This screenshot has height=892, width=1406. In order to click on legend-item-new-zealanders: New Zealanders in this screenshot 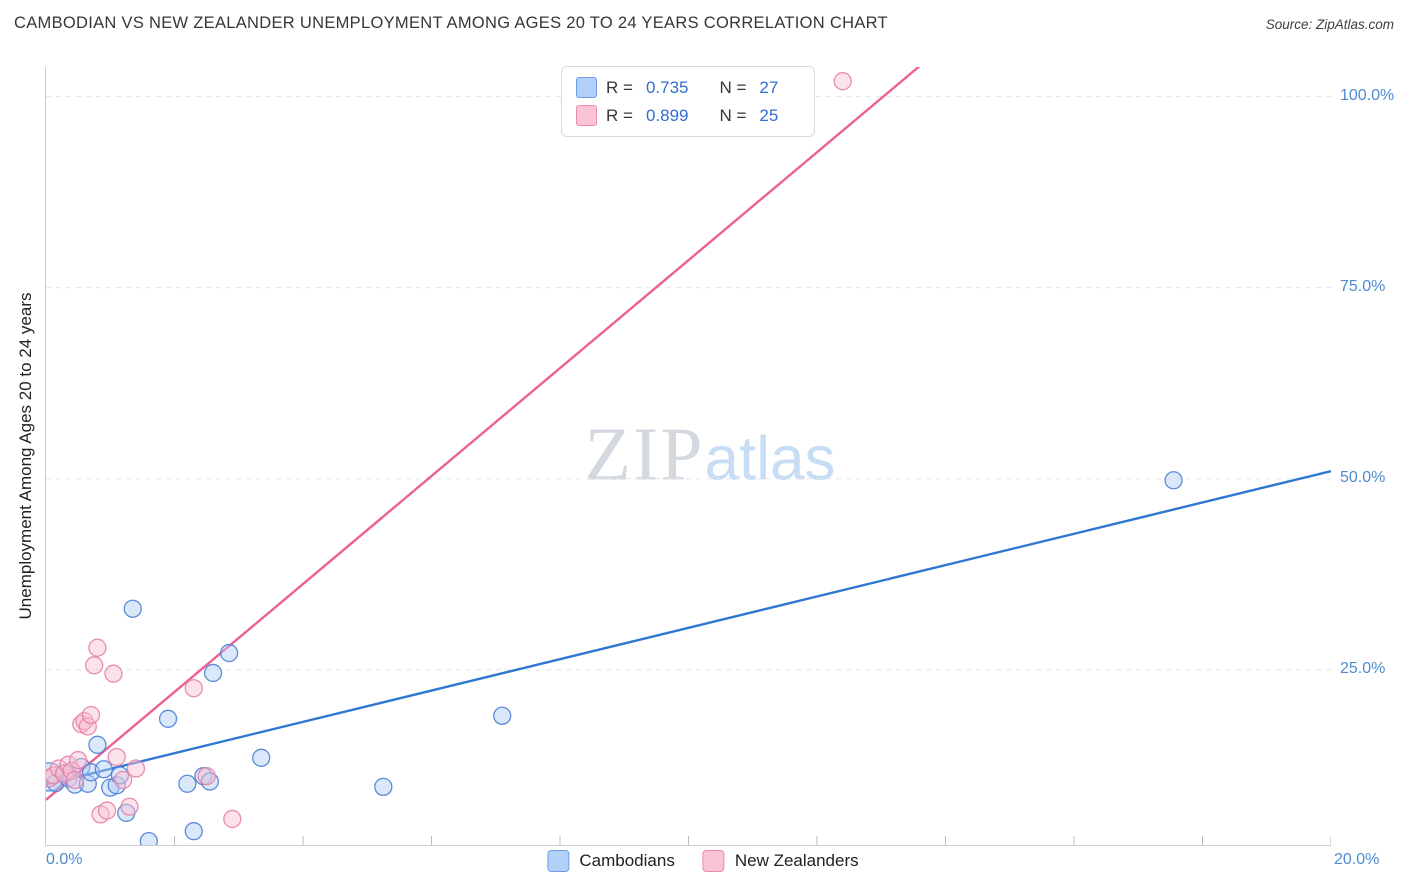, I will do `click(780, 861)`.